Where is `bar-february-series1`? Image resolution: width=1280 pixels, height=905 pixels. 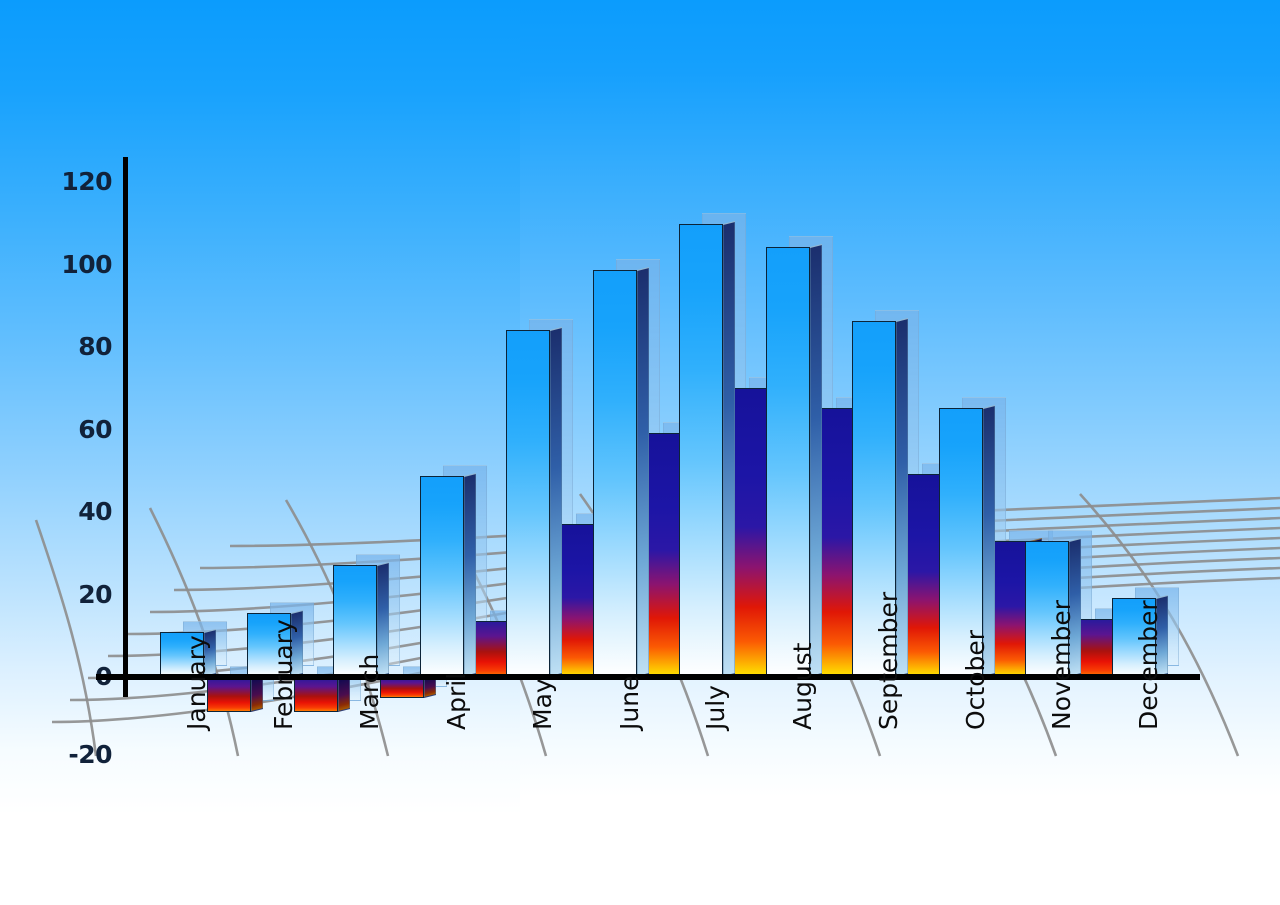
bar-february-series1 is located at coordinates (274, 643).